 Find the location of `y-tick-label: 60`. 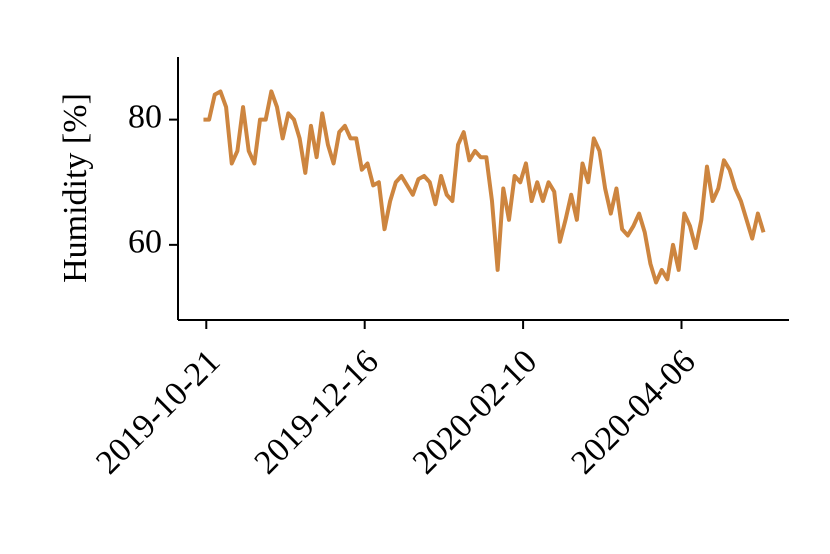

y-tick-label: 60 is located at coordinates (145, 242).